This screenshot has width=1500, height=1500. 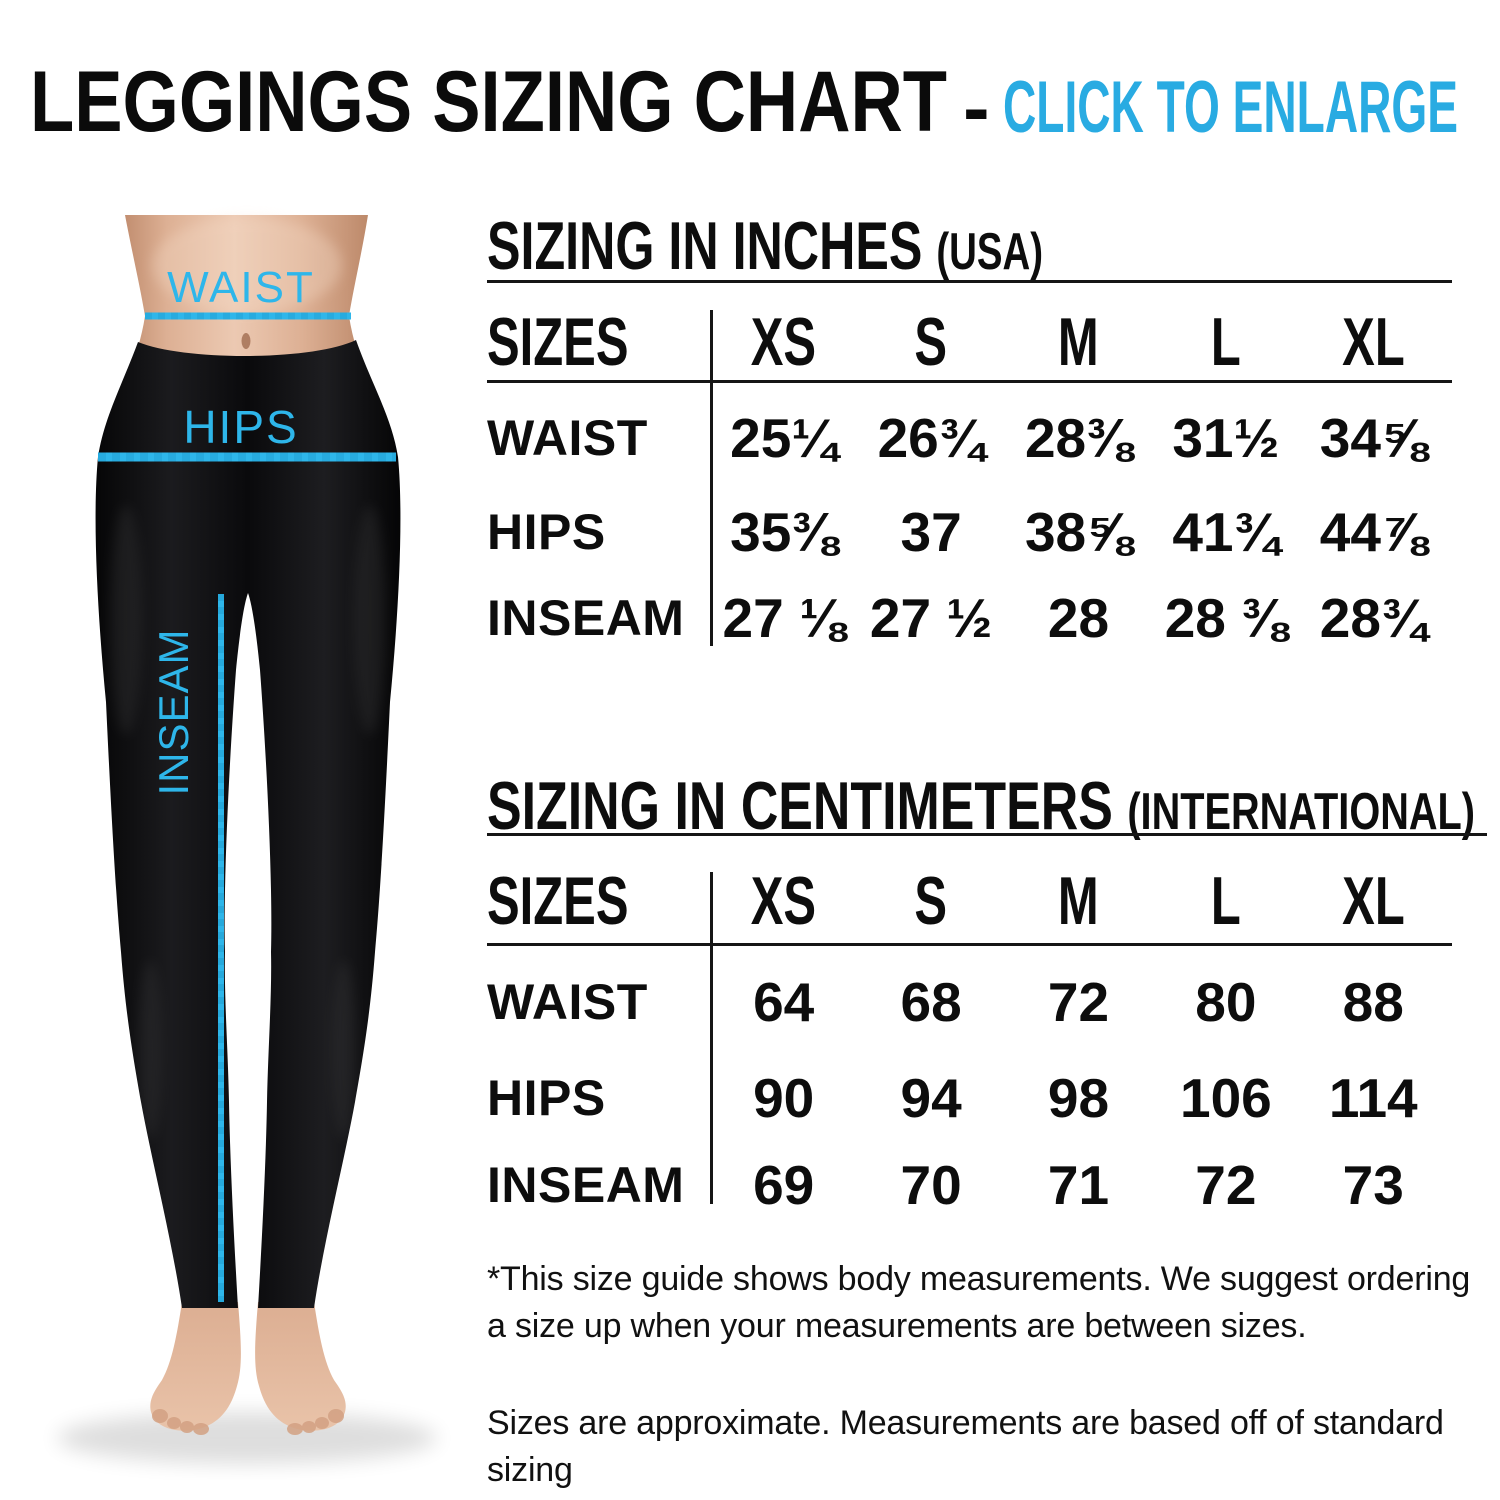 What do you see at coordinates (931, 1184) in the screenshot?
I see `inseam-s: 70` at bounding box center [931, 1184].